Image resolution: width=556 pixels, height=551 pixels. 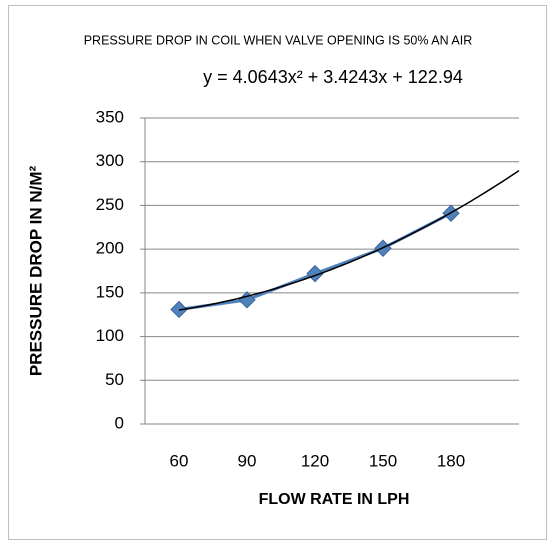 I want to click on y-tick-label: 250, so click(x=110, y=204).